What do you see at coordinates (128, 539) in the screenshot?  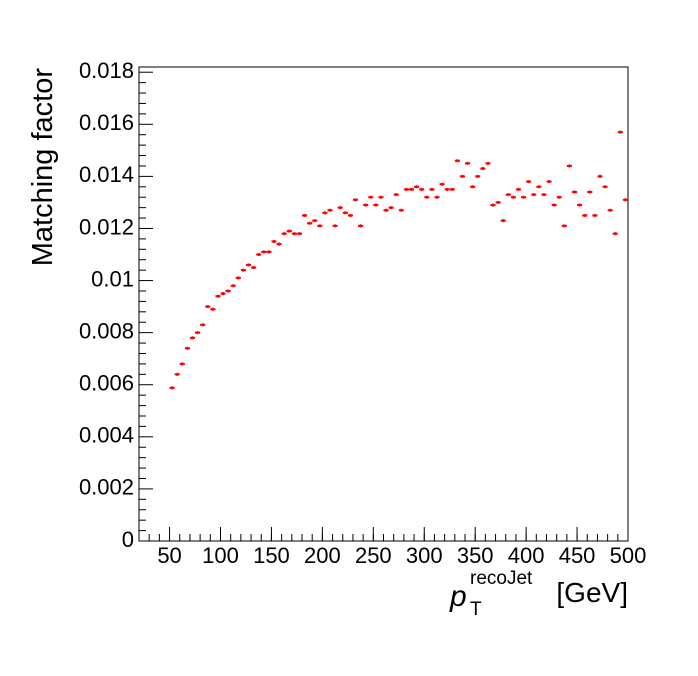 I see `y-tick-label: 0` at bounding box center [128, 539].